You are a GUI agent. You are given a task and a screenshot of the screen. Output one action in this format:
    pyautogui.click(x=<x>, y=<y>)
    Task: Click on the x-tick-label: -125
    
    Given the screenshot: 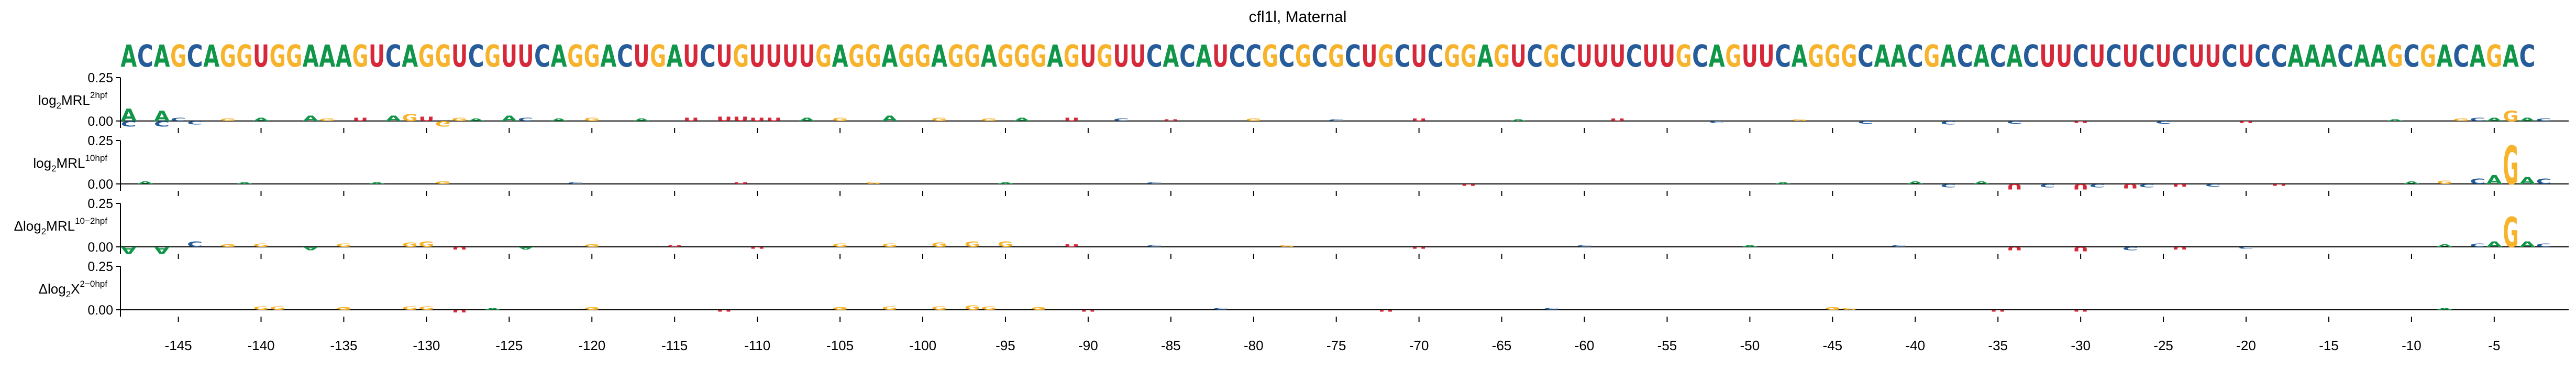 What is the action you would take?
    pyautogui.click(x=509, y=345)
    